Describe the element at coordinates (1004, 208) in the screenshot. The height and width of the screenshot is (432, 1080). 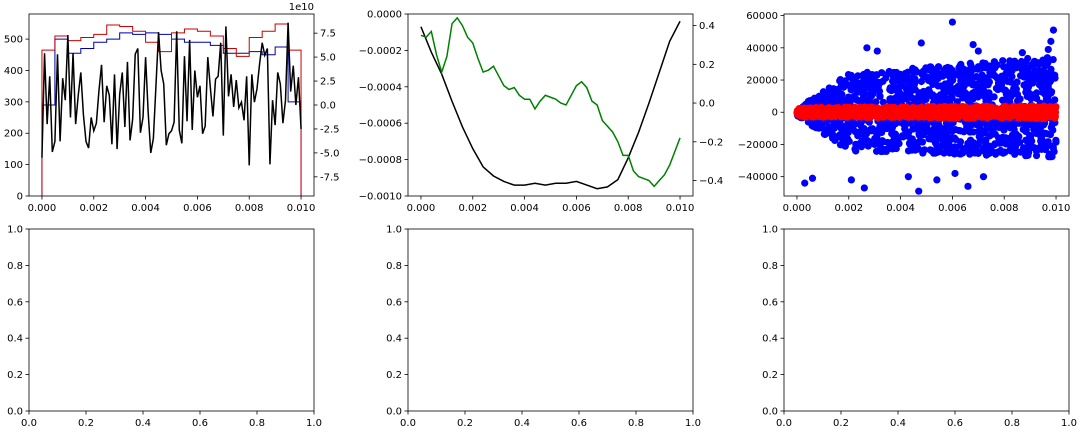
I see `x-tick-label: 0.008` at that location.